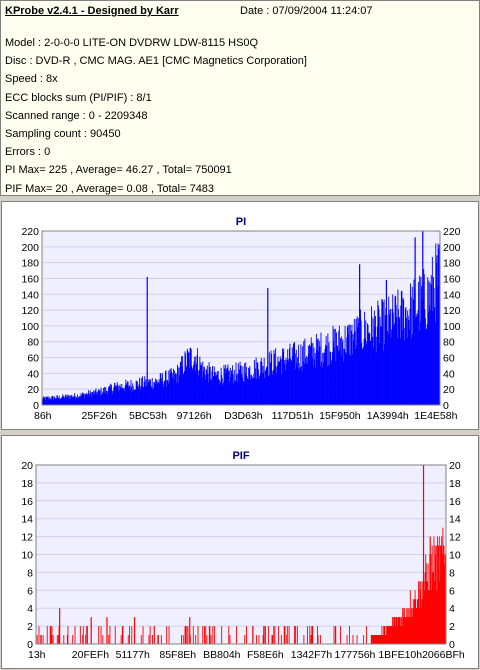 This screenshot has height=670, width=480. What do you see at coordinates (63, 133) in the screenshot?
I see `info-sampling-count: Sampling count : 90450` at bounding box center [63, 133].